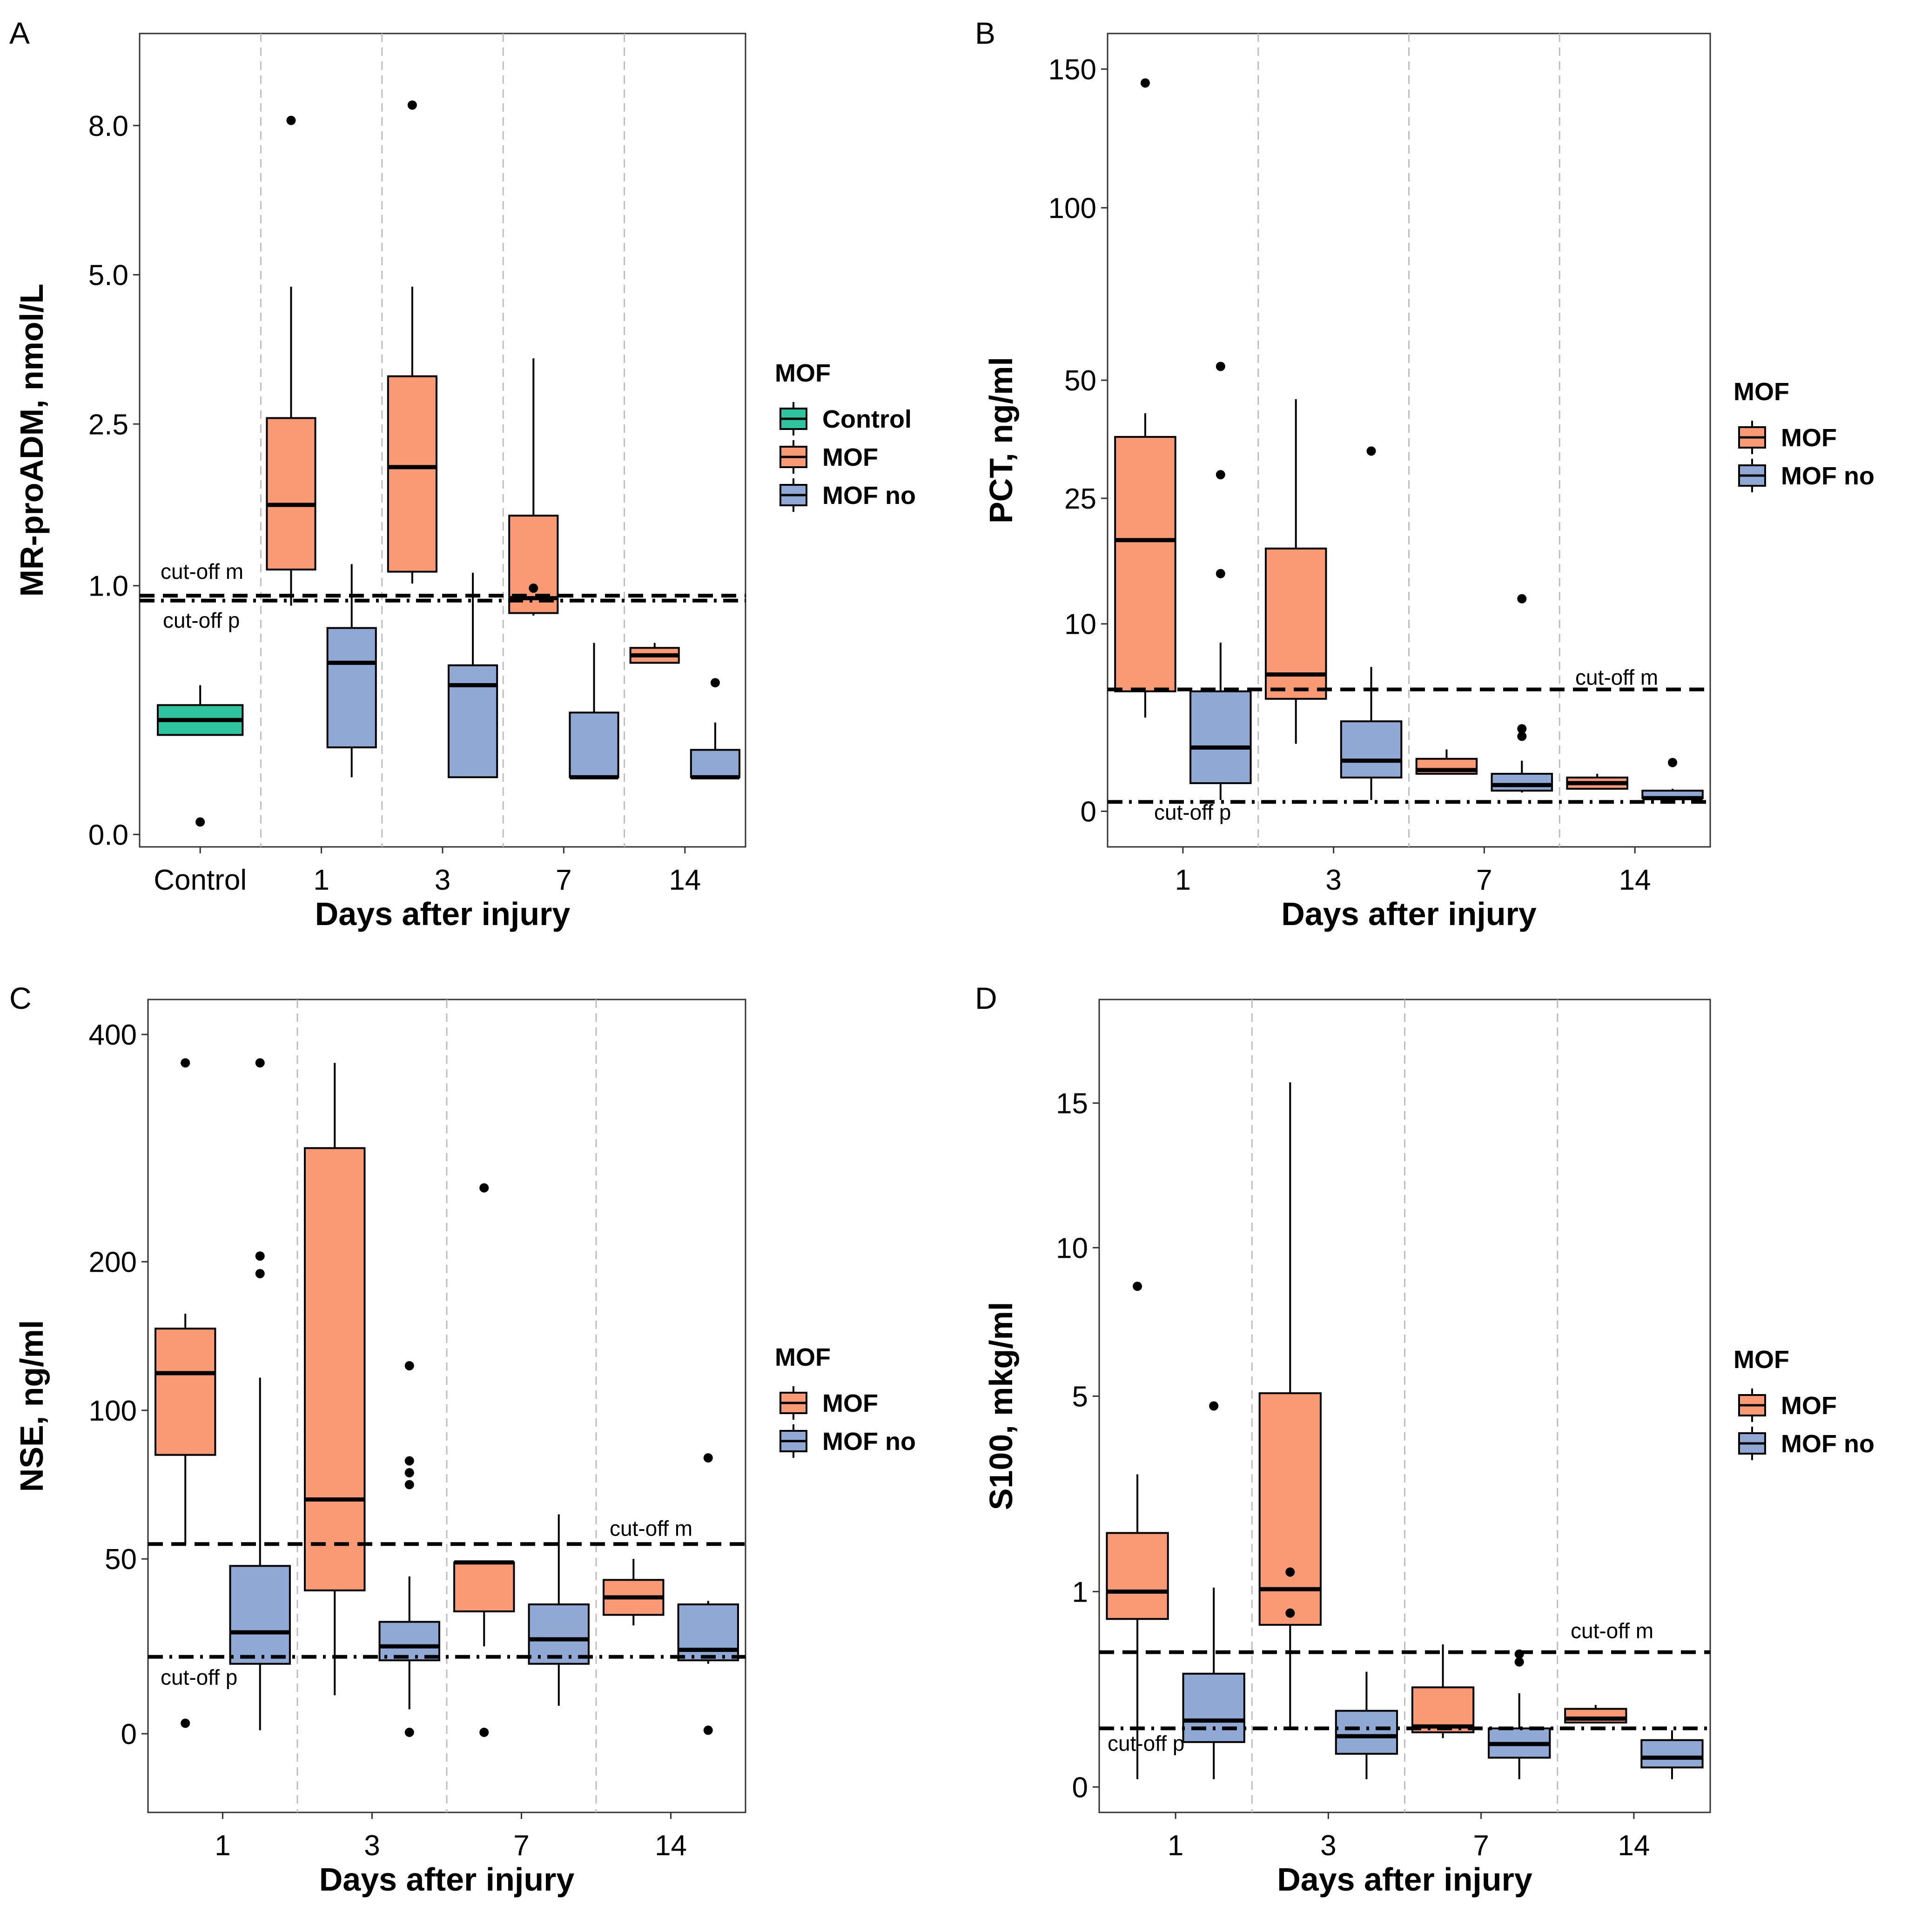 Image resolution: width=1908 pixels, height=1932 pixels. What do you see at coordinates (1072, 70) in the screenshot?
I see `y-tick-label: 150` at bounding box center [1072, 70].